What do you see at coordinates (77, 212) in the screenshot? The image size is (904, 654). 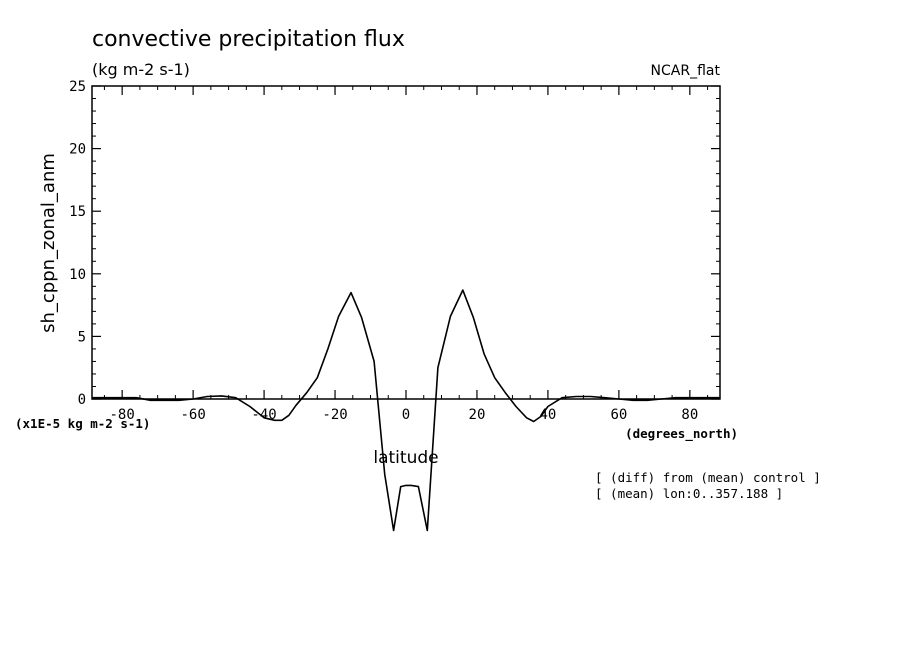 I see `y-tick-label: 15` at bounding box center [77, 212].